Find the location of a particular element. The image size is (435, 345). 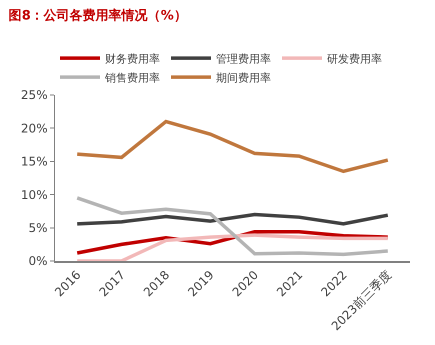

legend-label: 管理费用率 is located at coordinates (243, 59).